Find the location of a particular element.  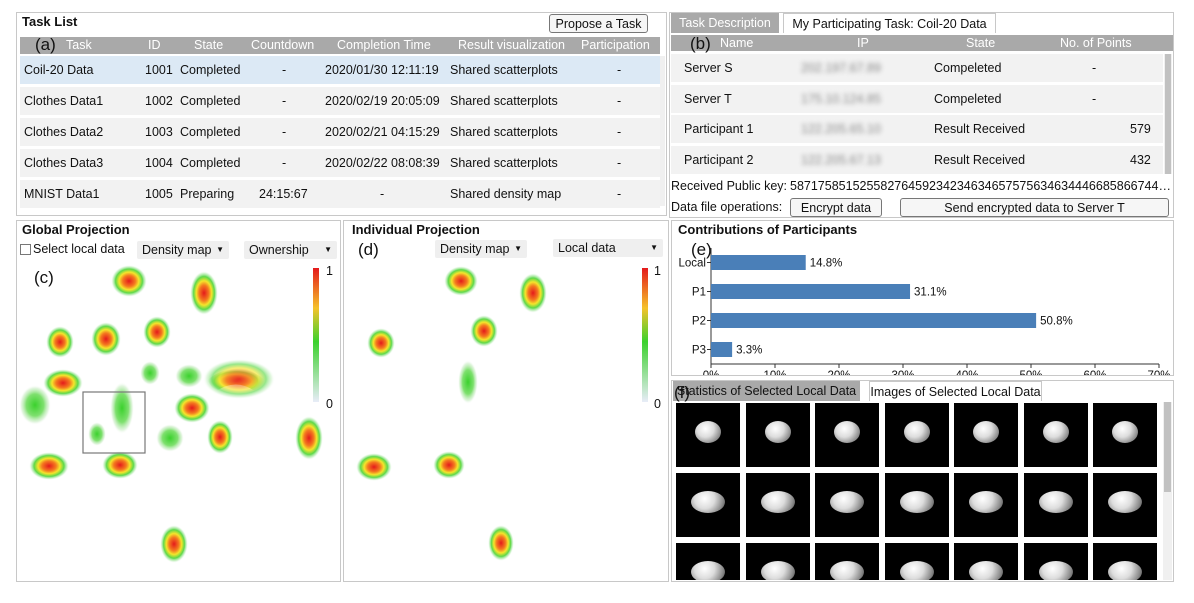

tab-statistics-local-data: Statistics of Selected Local Data is located at coordinates (766, 391).